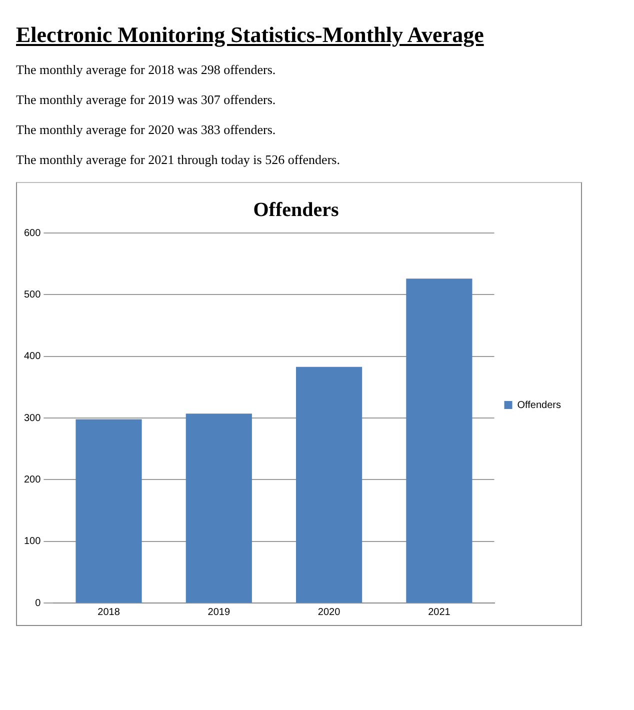 The image size is (634, 710). What do you see at coordinates (33, 233) in the screenshot?
I see `y-tick-label: 600` at bounding box center [33, 233].